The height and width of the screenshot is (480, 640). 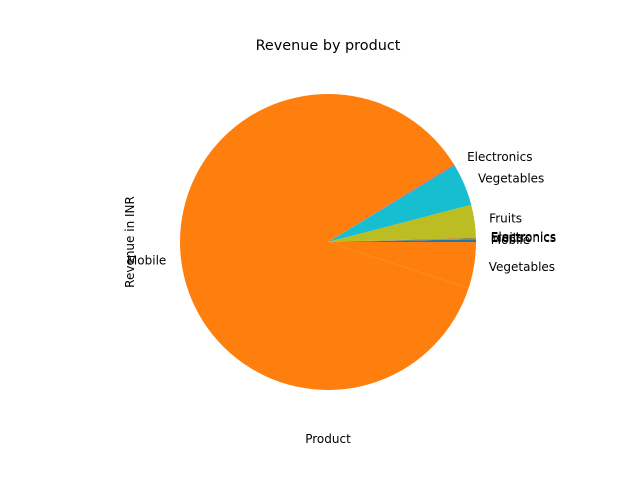 What do you see at coordinates (328, 46) in the screenshot?
I see `chart-title: Revenue by product` at bounding box center [328, 46].